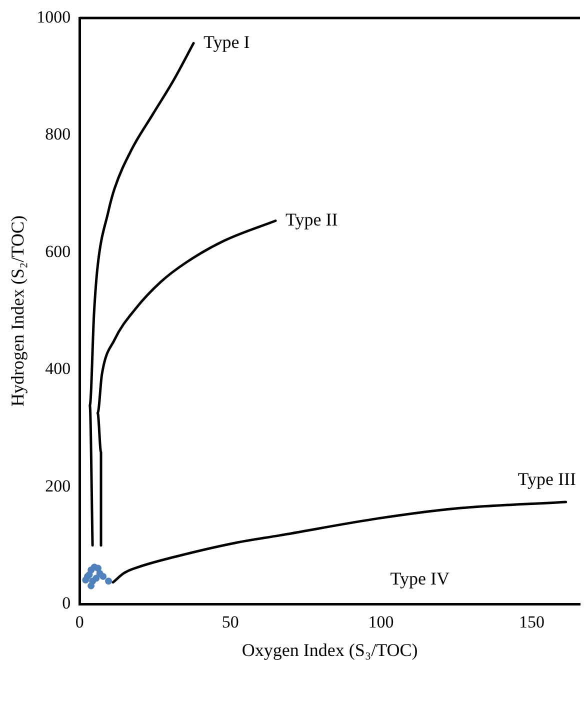 Image resolution: width=585 pixels, height=706 pixels. Describe the element at coordinates (58, 368) in the screenshot. I see `y-tick-label: 400` at that location.